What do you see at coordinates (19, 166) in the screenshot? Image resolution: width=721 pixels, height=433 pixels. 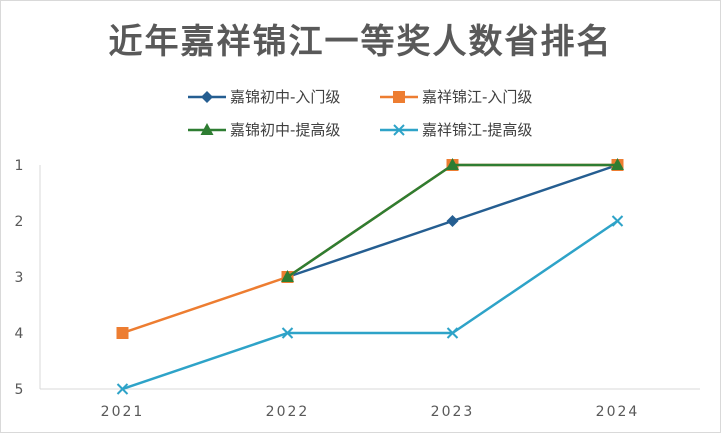 I see `y-tick-label: 1` at bounding box center [19, 166].